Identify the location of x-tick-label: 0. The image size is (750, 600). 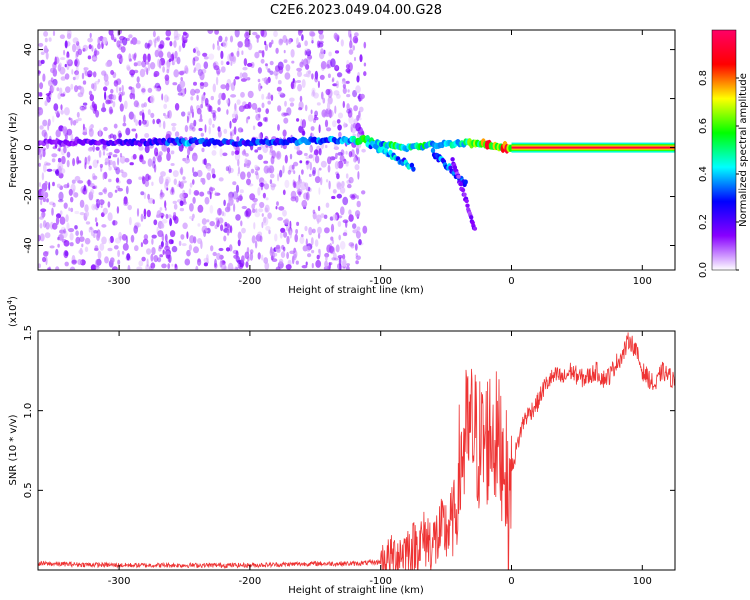
(511, 581).